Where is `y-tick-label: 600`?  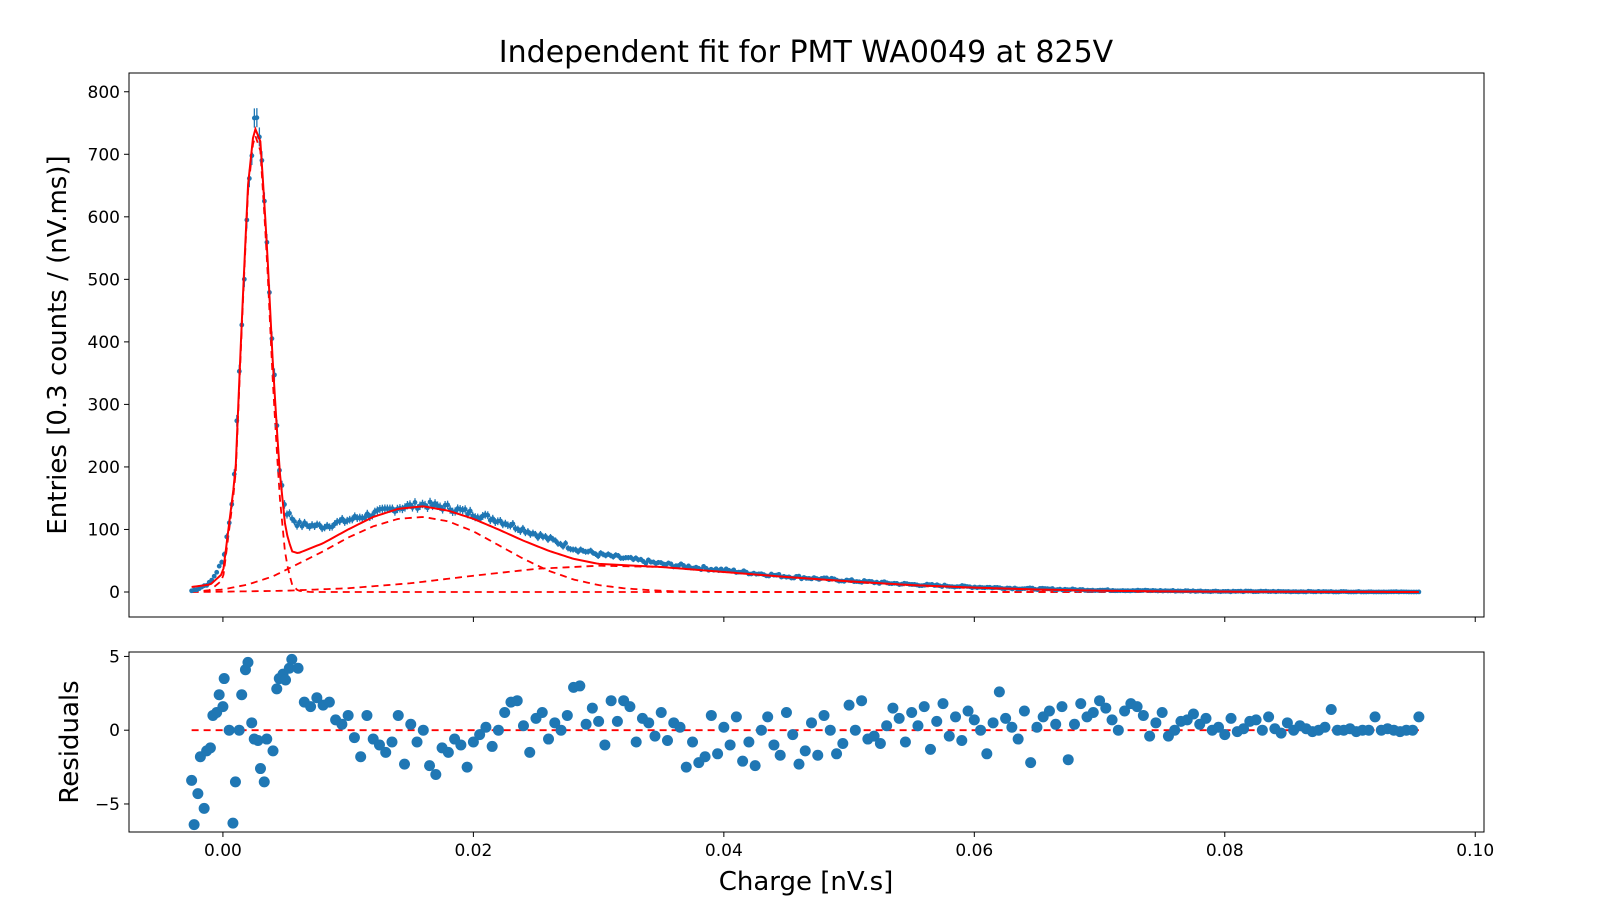 y-tick-label: 600 is located at coordinates (104, 218).